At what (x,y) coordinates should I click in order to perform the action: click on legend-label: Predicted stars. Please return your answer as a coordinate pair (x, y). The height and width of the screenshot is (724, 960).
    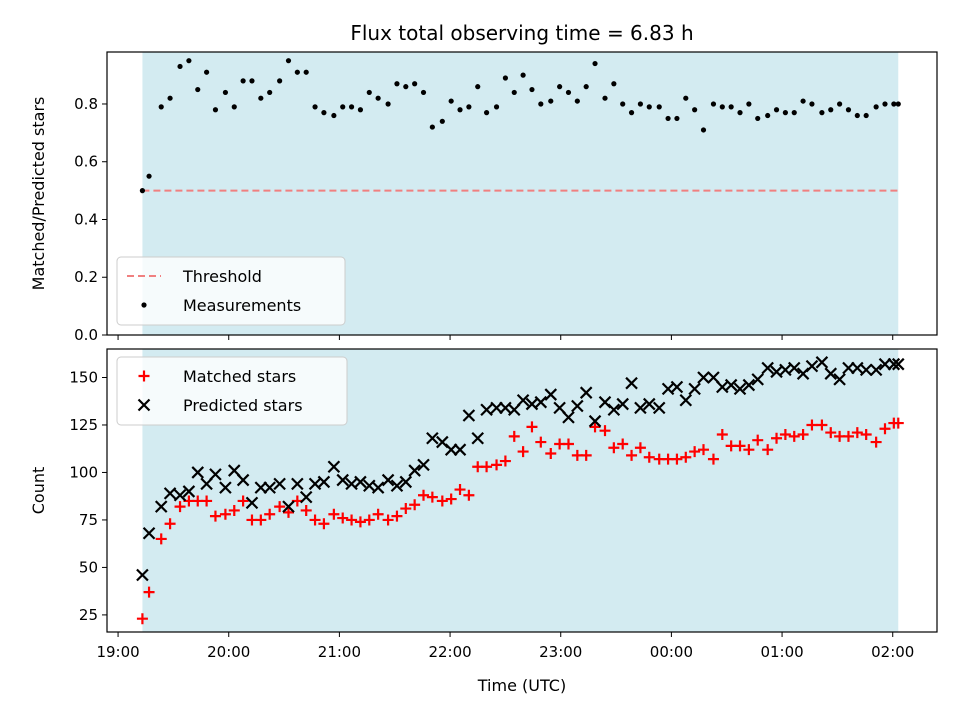
    Looking at the image, I should click on (243, 405).